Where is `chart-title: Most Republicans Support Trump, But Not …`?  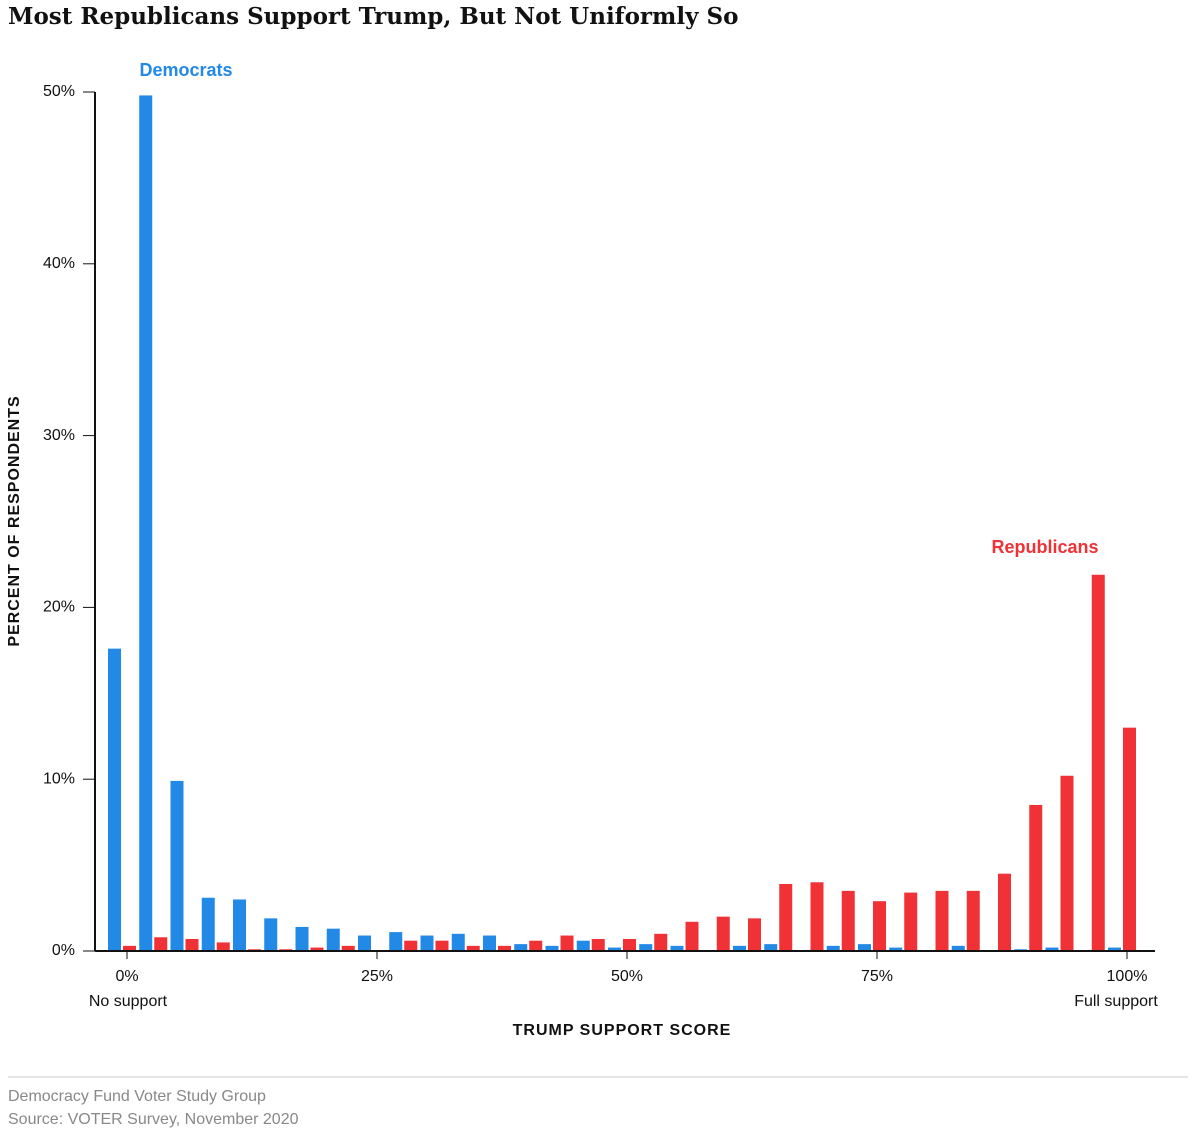
chart-title: Most Republicans Support Trump, But Not … is located at coordinates (373, 16).